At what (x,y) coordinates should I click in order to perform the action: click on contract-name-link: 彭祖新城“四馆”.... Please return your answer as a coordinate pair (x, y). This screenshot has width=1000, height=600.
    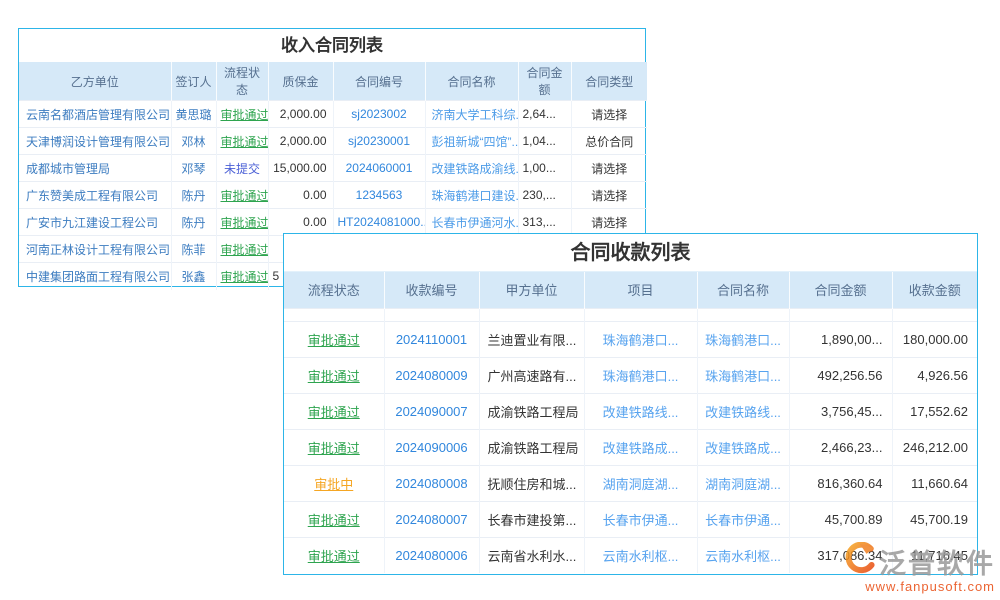
    Looking at the image, I should click on (472, 141).